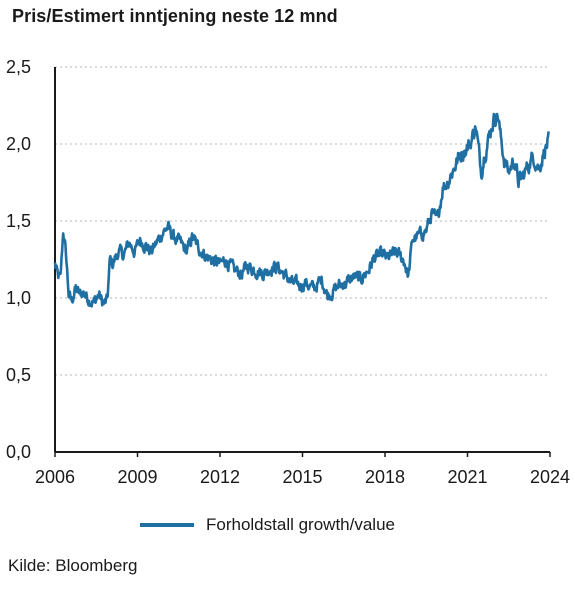  Describe the element at coordinates (220, 477) in the screenshot. I see `x-tick-label: 2012` at that location.